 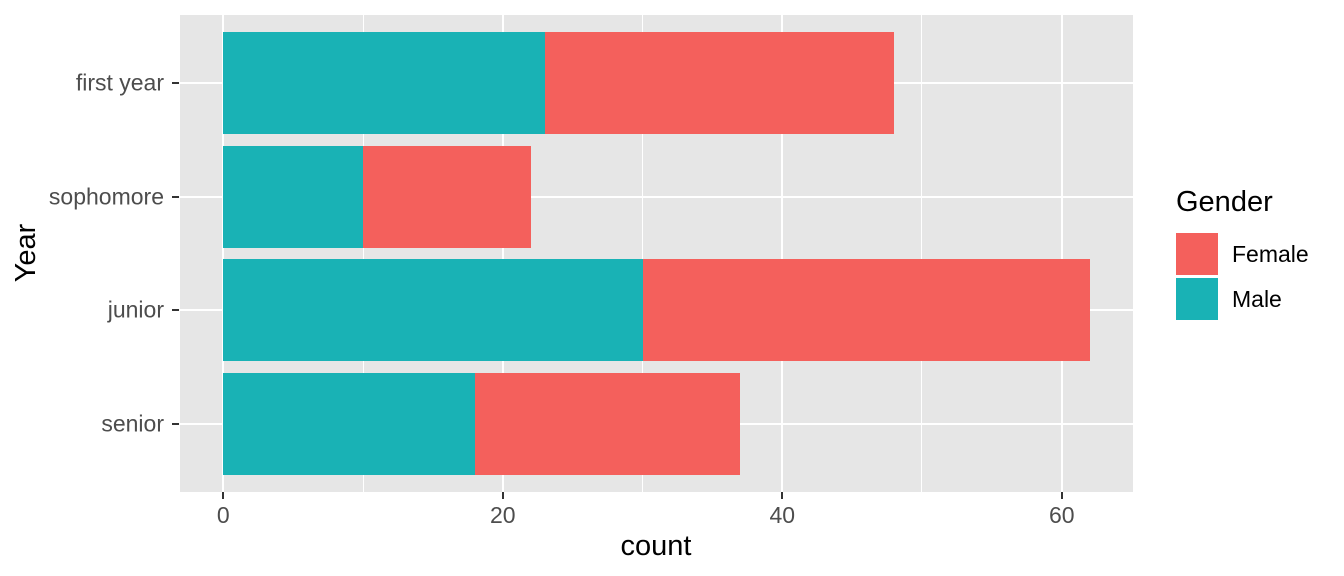 I want to click on legend: Gender Female Male, so click(x=1242, y=254).